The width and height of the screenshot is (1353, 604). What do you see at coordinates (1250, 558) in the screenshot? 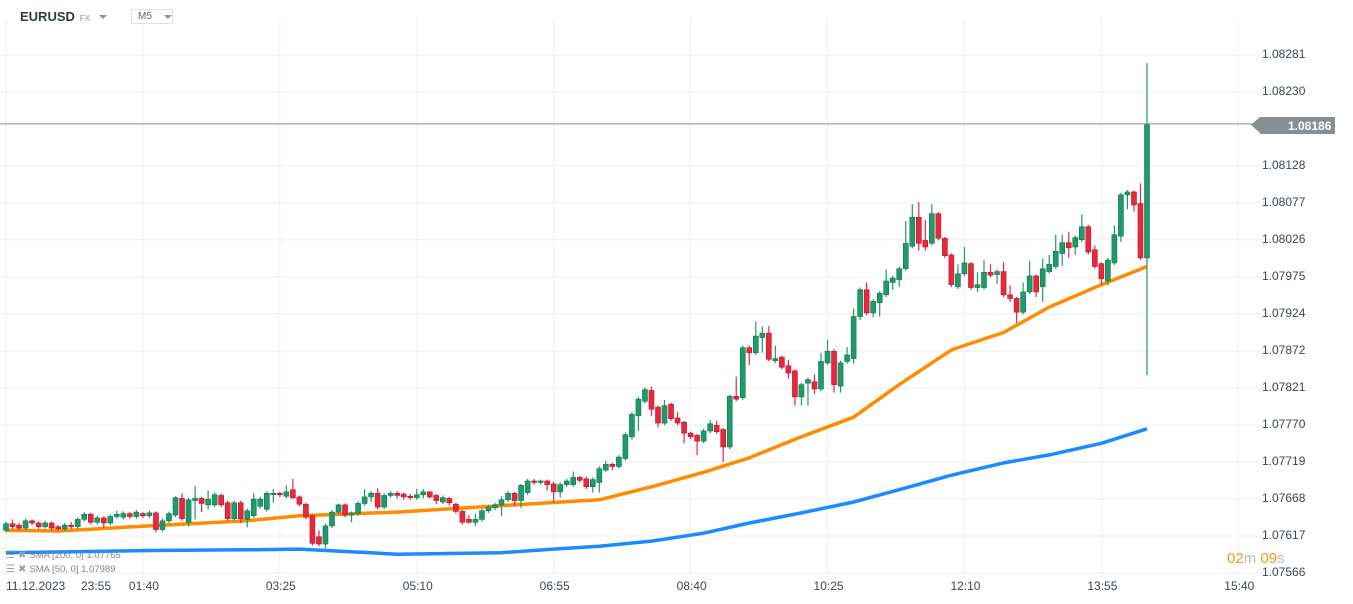
I see `timer-minutes-unit: m` at bounding box center [1250, 558].